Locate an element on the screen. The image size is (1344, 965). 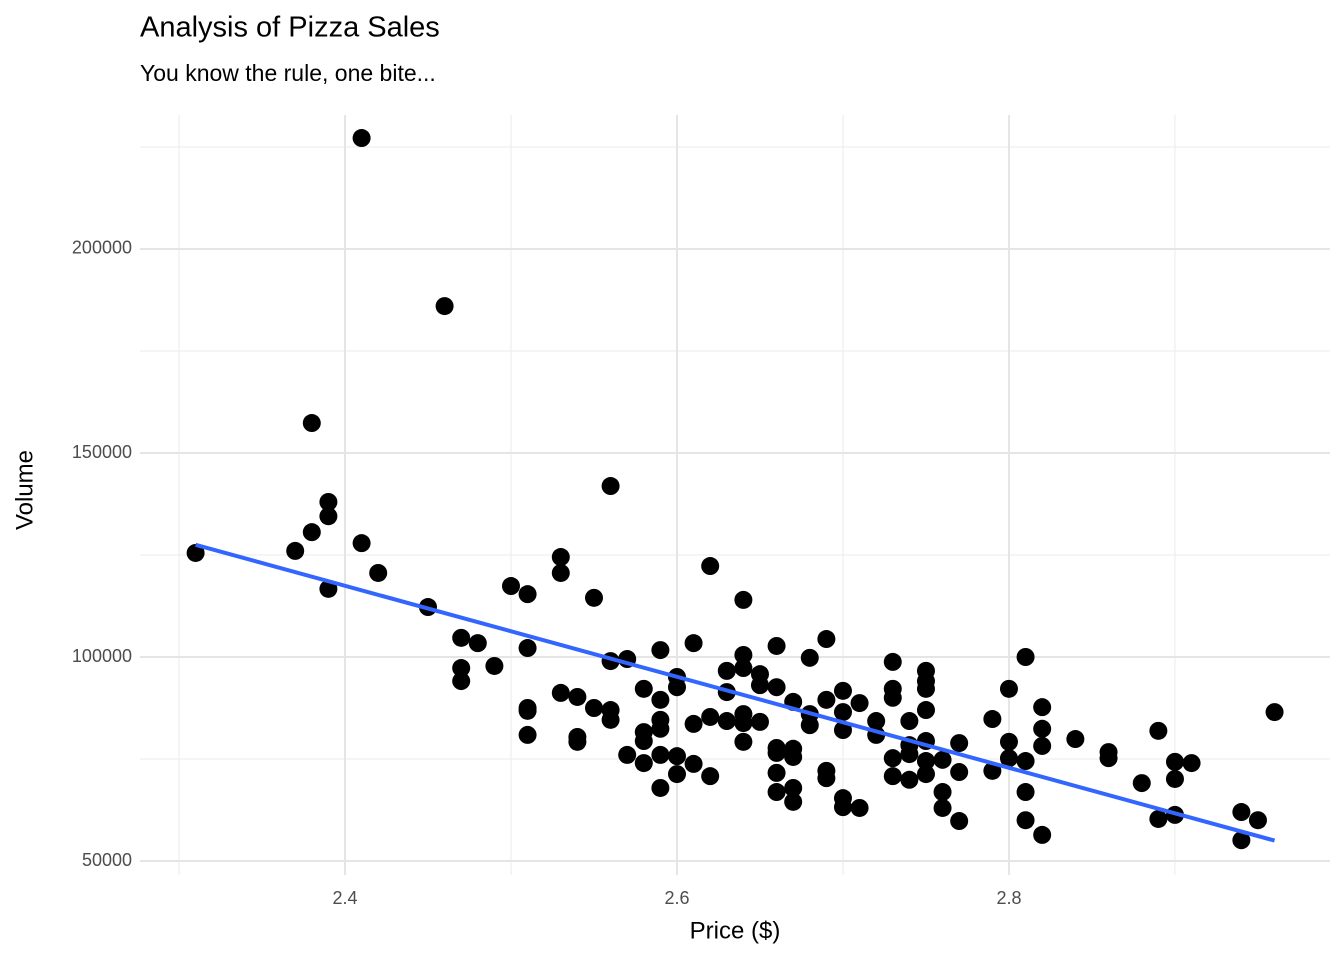
x-tick-label: 2.8 is located at coordinates (1008, 898).